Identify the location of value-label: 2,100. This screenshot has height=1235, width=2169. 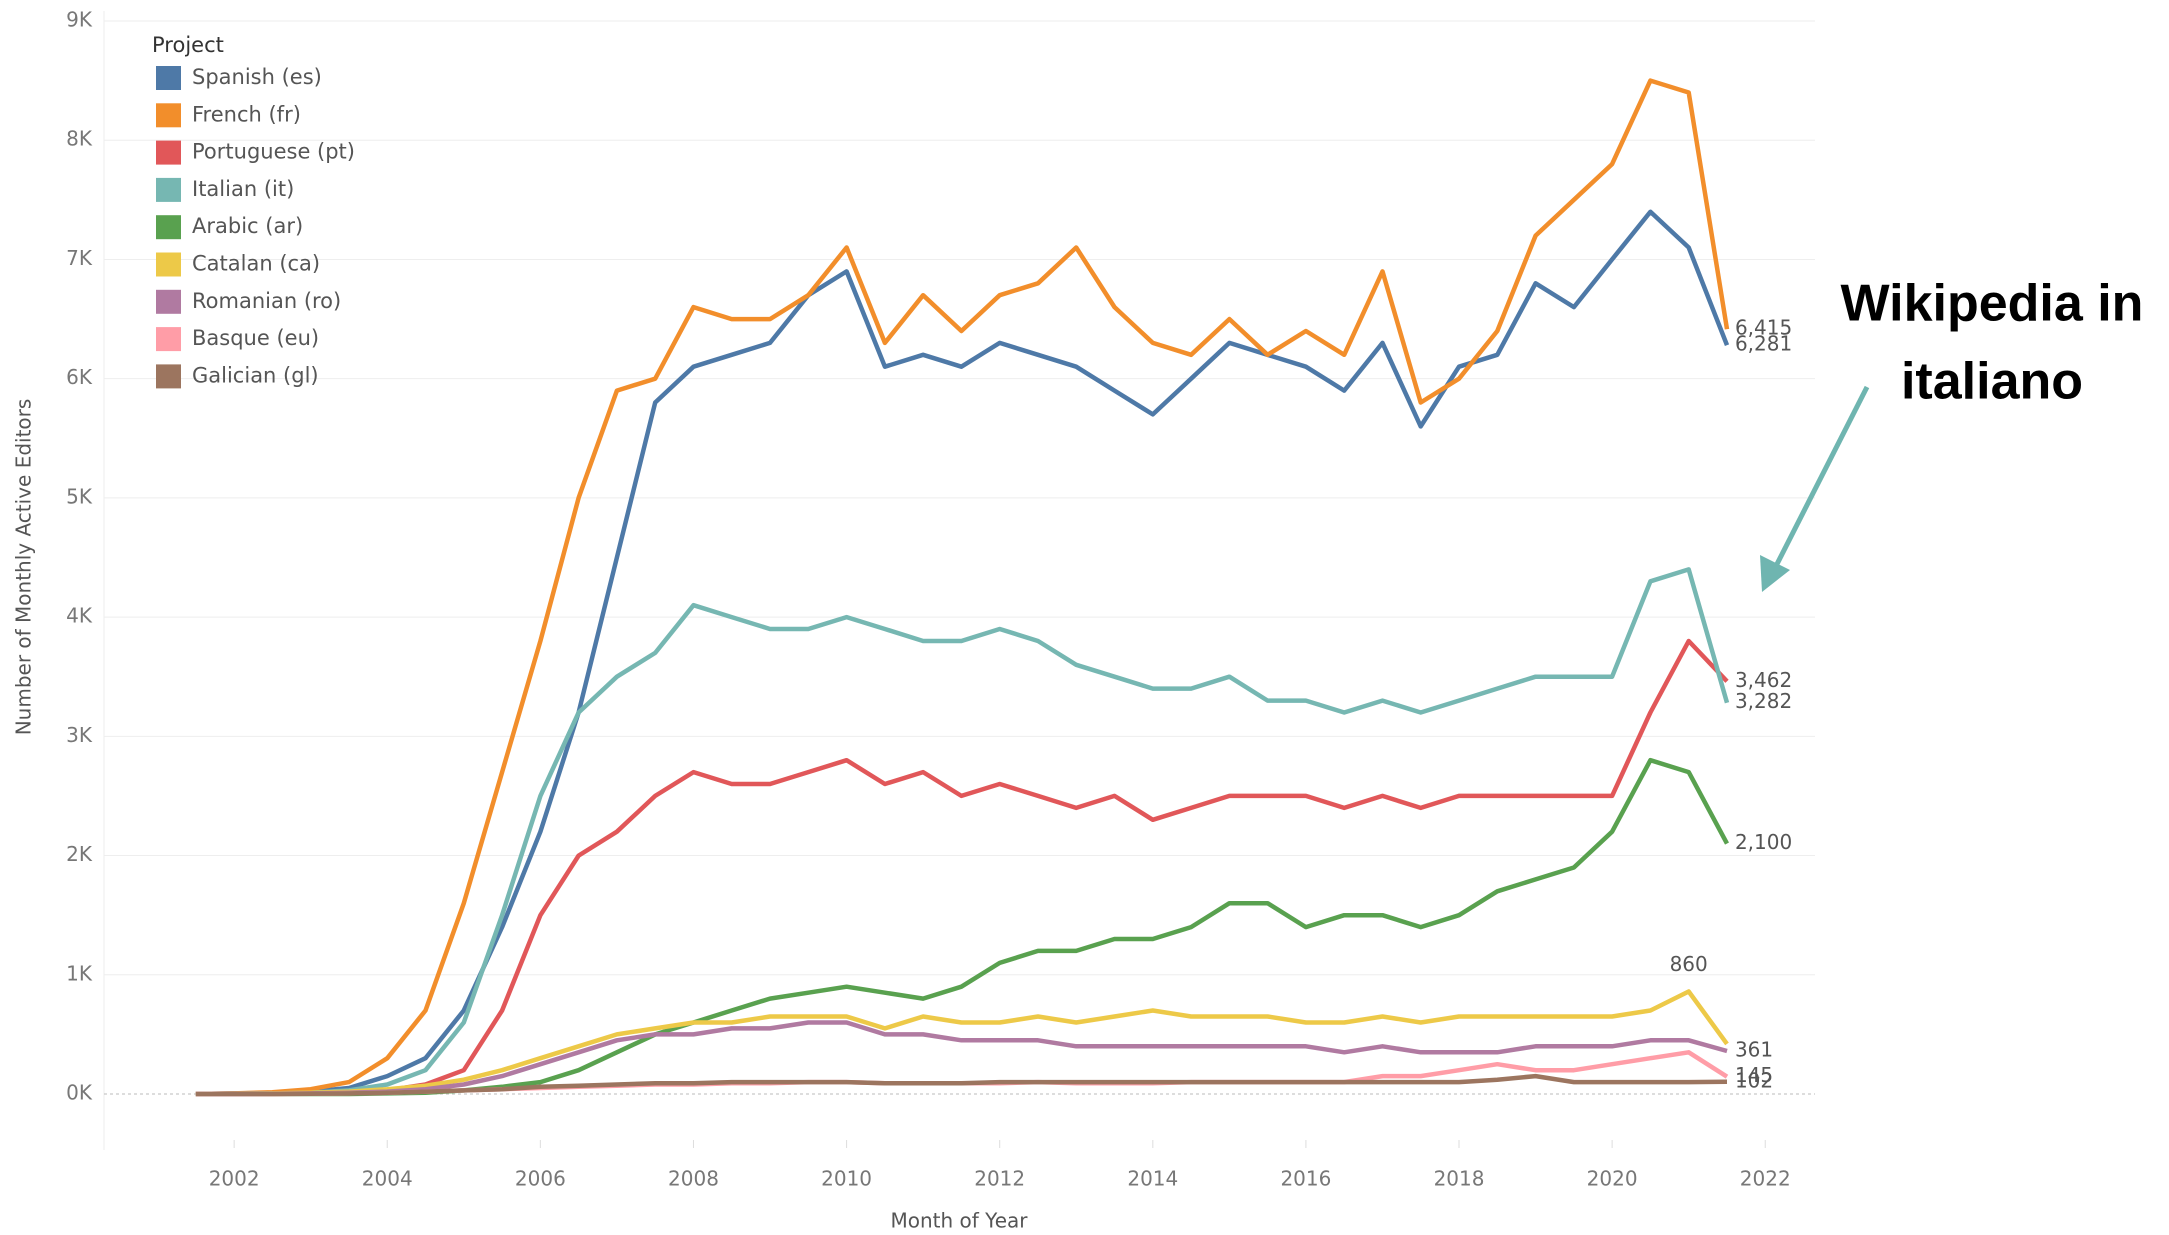
(1763, 842).